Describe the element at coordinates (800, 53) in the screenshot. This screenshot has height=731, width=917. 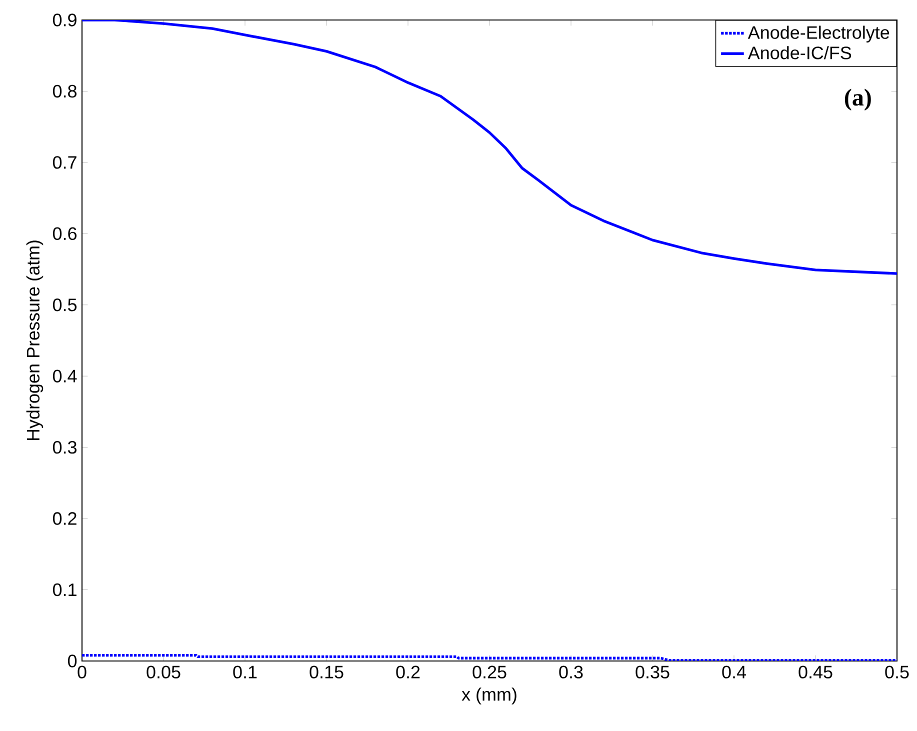
I see `legend-label: Anode-IC/FS` at that location.